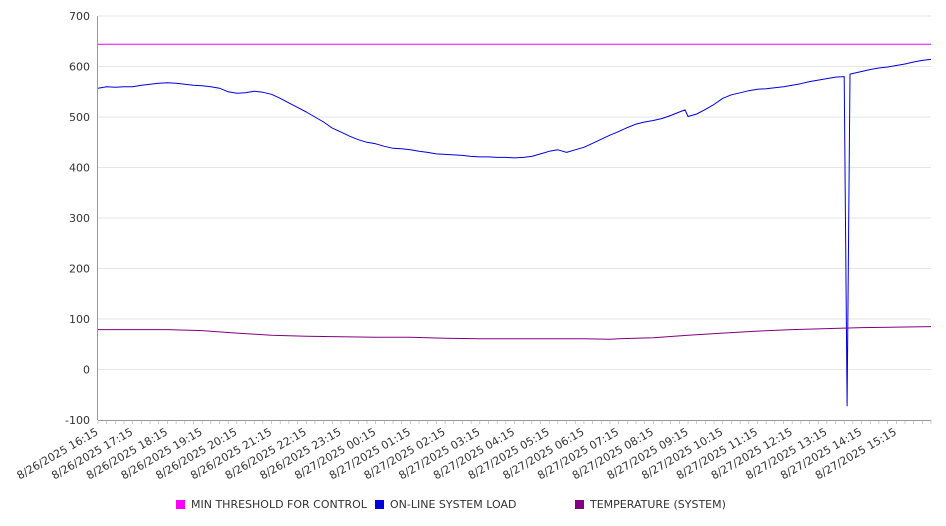 This screenshot has width=946, height=526. Describe the element at coordinates (79, 67) in the screenshot. I see `y-tick-label: 600` at that location.